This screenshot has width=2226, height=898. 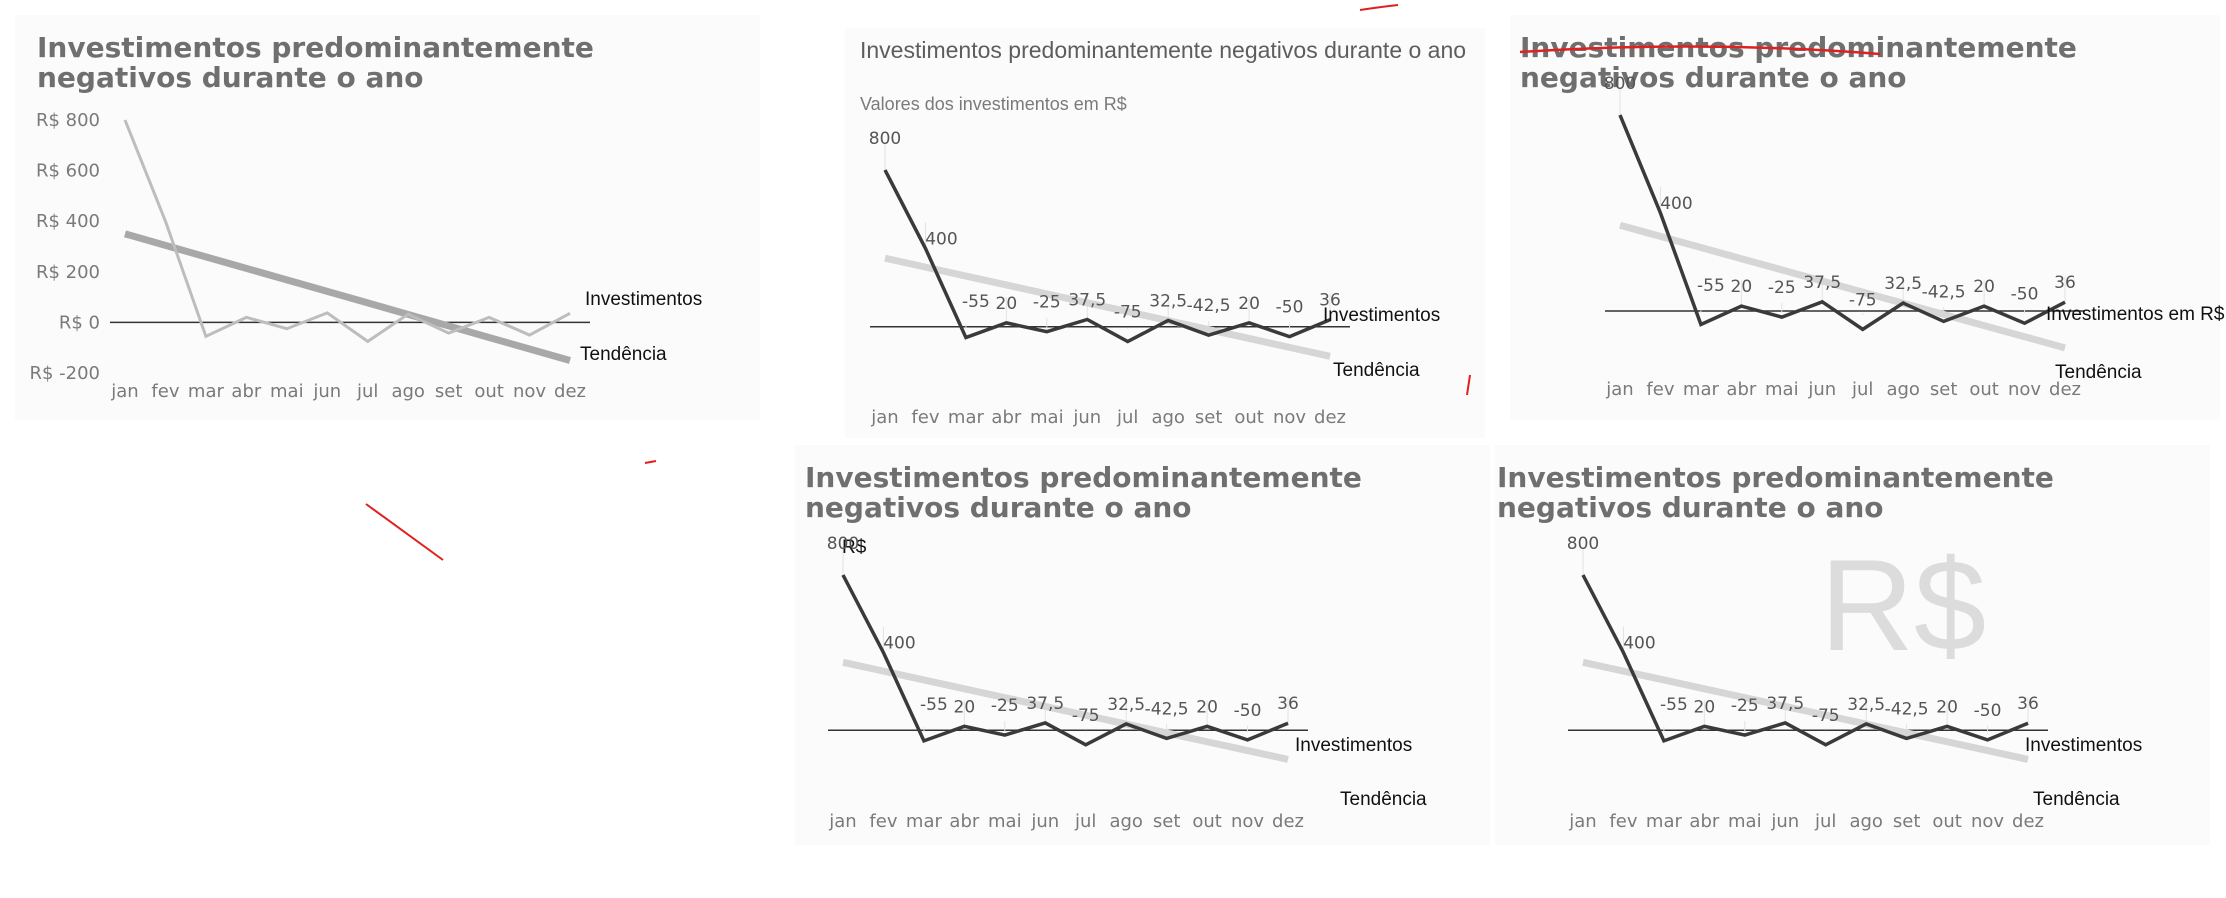 What do you see at coordinates (1903, 605) in the screenshot?
I see `currency-watermark: R$` at bounding box center [1903, 605].